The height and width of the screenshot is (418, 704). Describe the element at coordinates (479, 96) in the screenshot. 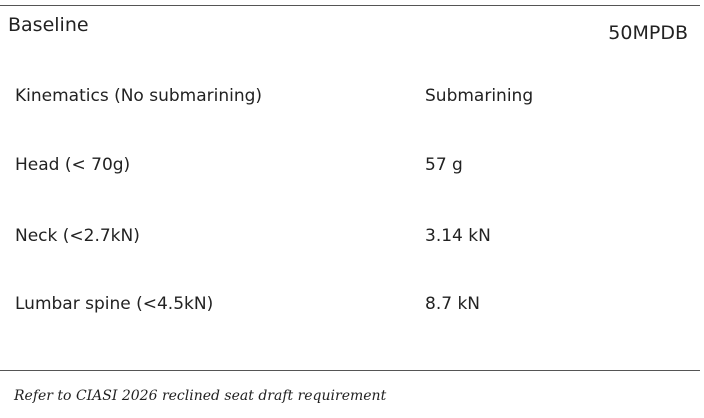

I see `value-cell: Submarining` at that location.